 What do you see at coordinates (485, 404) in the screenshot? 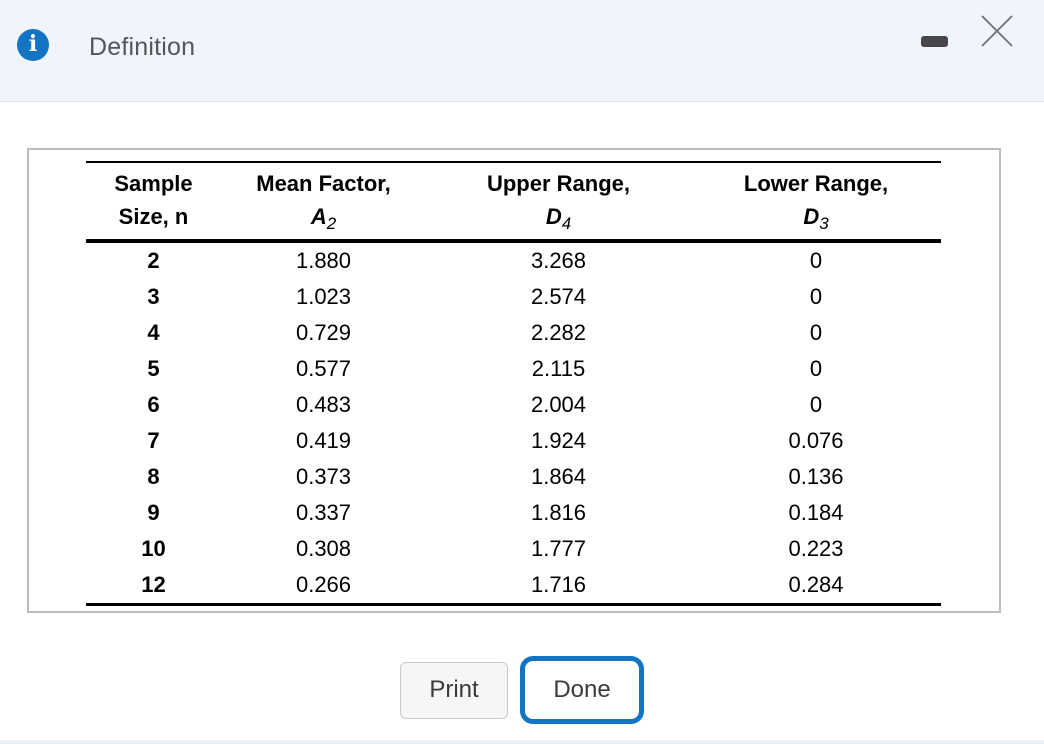
I see `table-row: 6 0.483 2.004 0` at bounding box center [485, 404].